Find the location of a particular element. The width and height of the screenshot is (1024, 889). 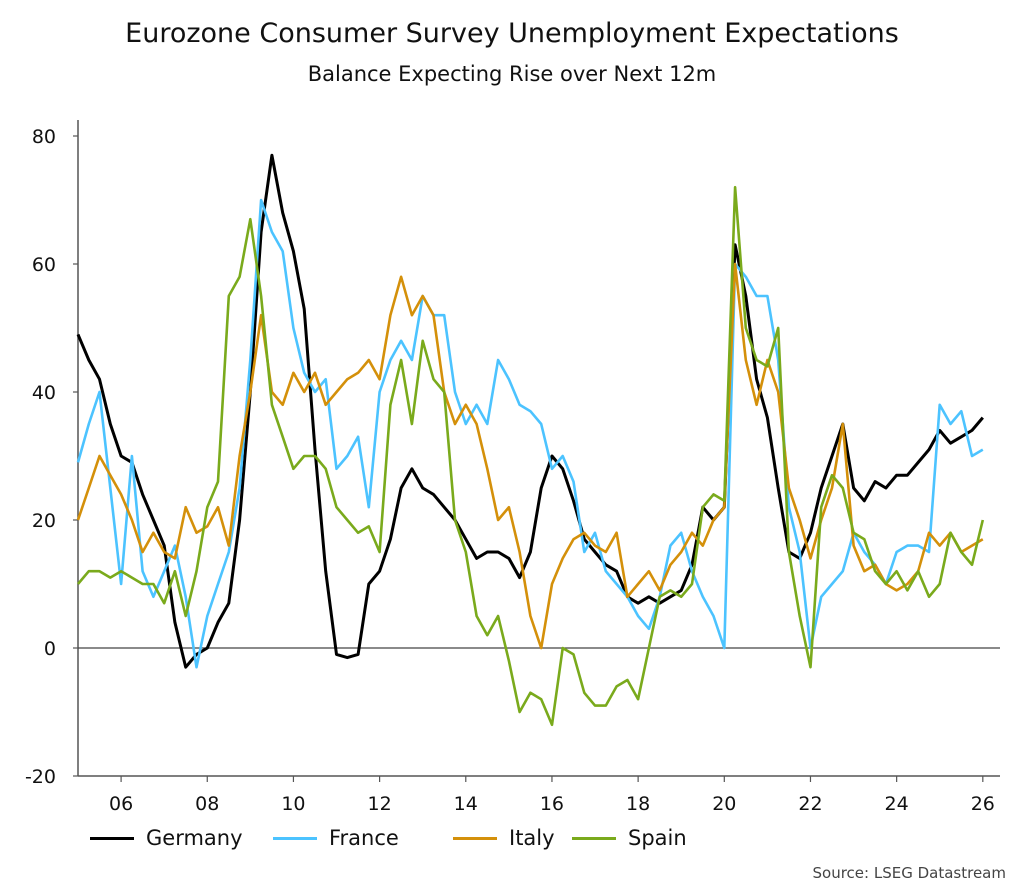

legend-label: Spain is located at coordinates (657, 838).